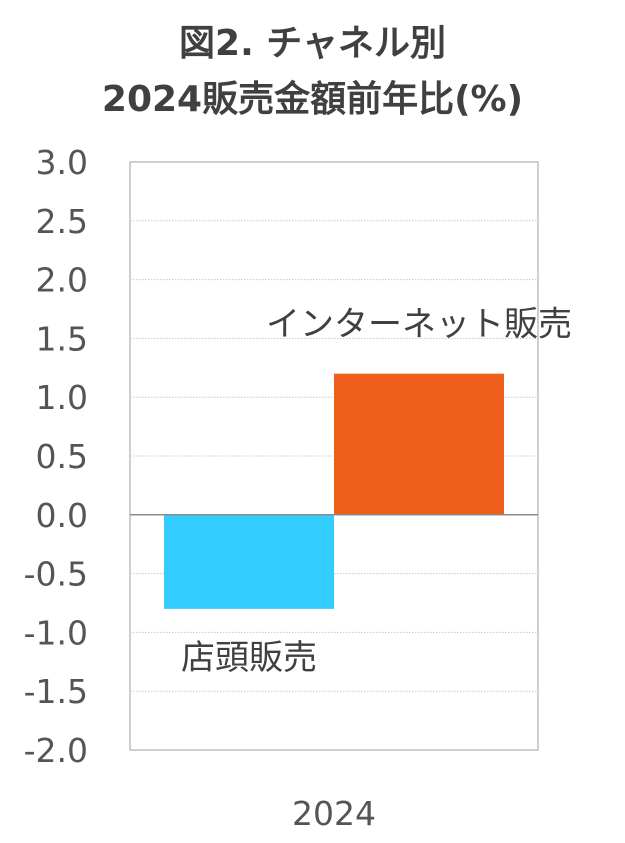 The width and height of the screenshot is (625, 843). What do you see at coordinates (62, 397) in the screenshot?
I see `y-tick-label: 1.0` at bounding box center [62, 397].